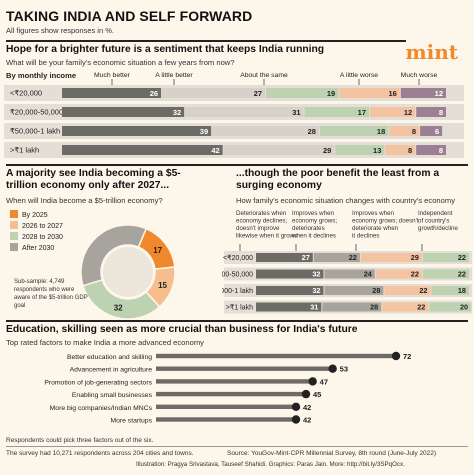 This screenshot has width=474, height=475. Describe the element at coordinates (35, 131) in the screenshot. I see `row-label: ₹50,000-1 lakh` at that location.